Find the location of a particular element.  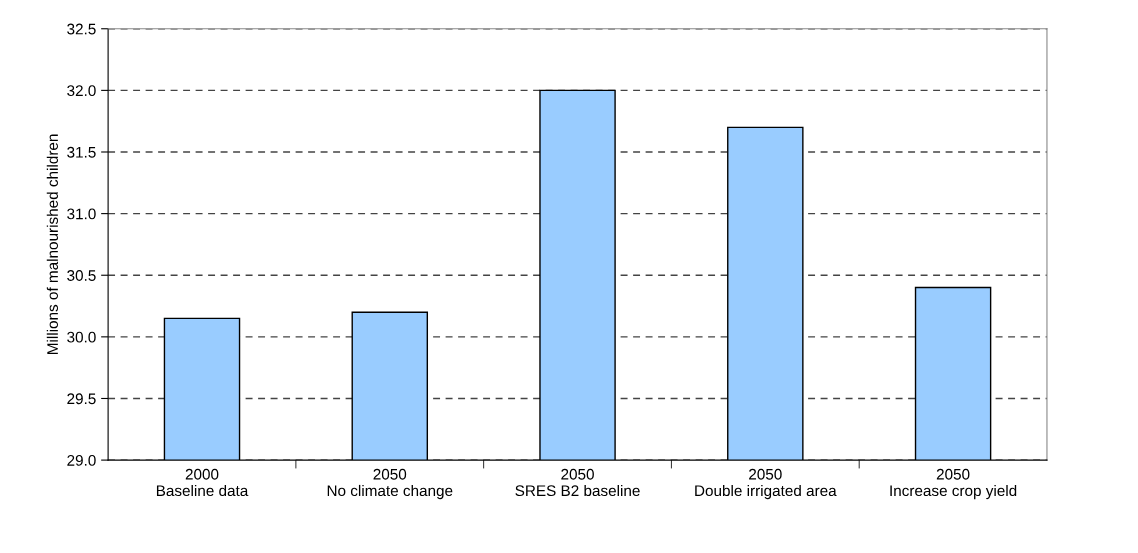

x-tick-label: 2000 Baseline data is located at coordinates (202, 482).